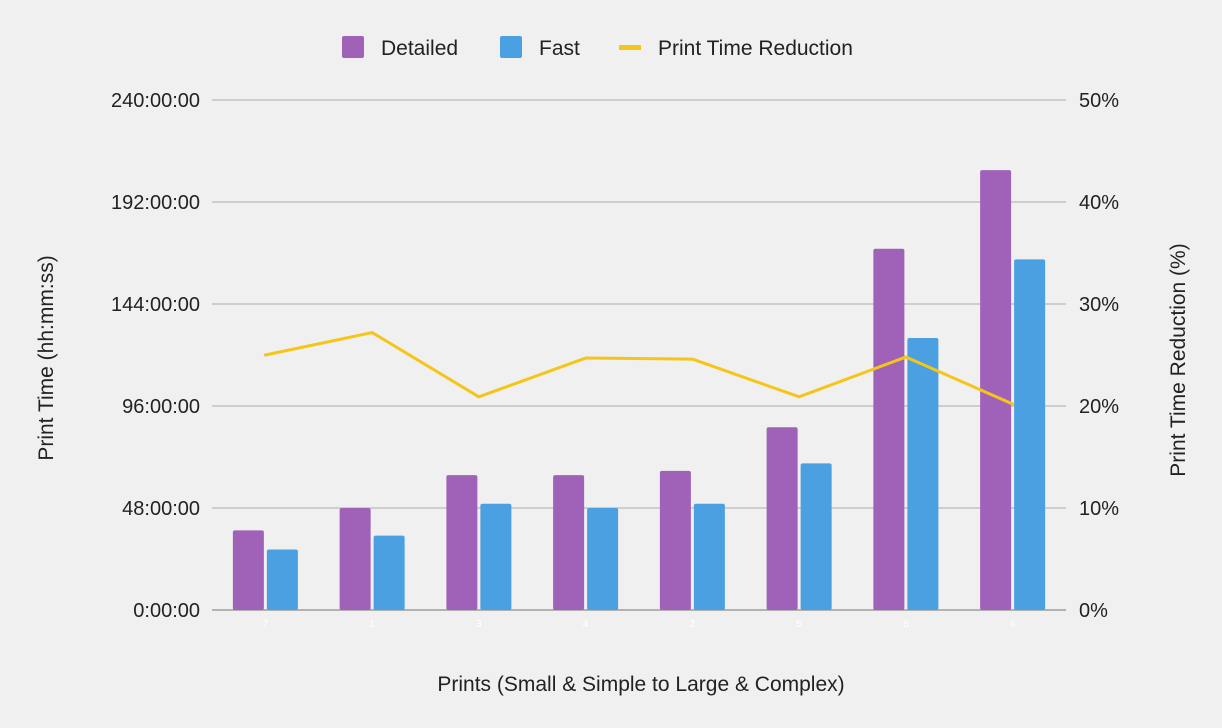 This screenshot has height=728, width=1222. What do you see at coordinates (906, 624) in the screenshot?
I see `x-tick-label: 8` at bounding box center [906, 624].